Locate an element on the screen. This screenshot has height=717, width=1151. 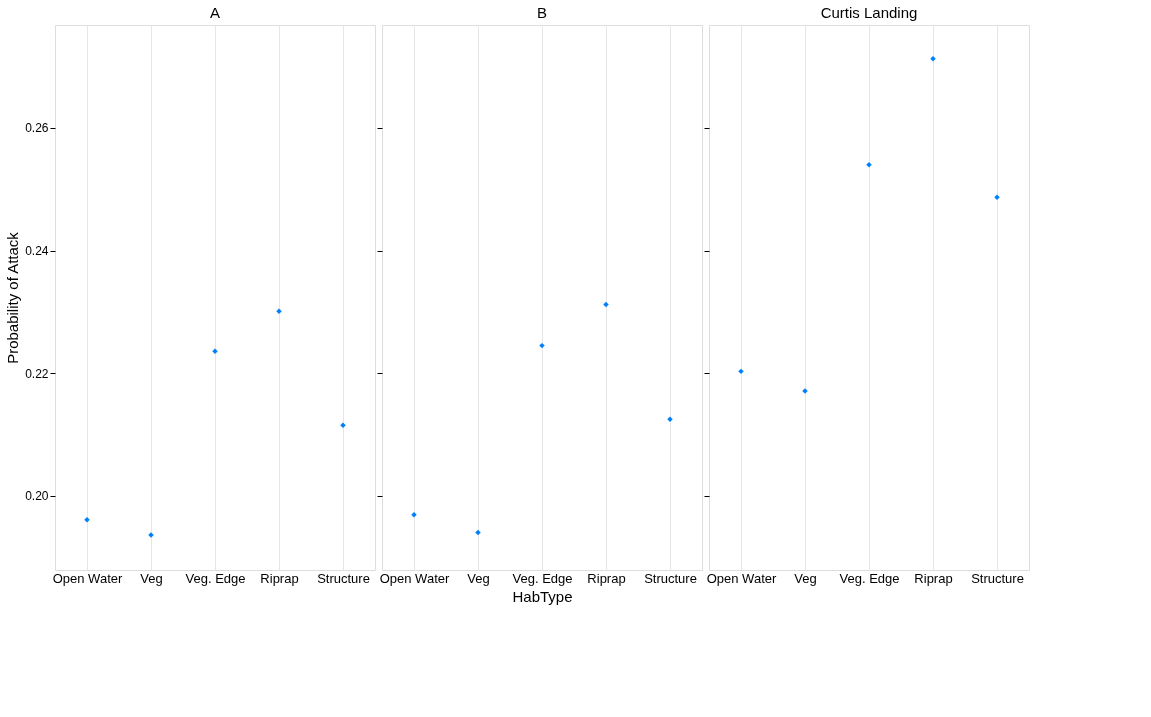
chart-title: B is located at coordinates (542, 12).